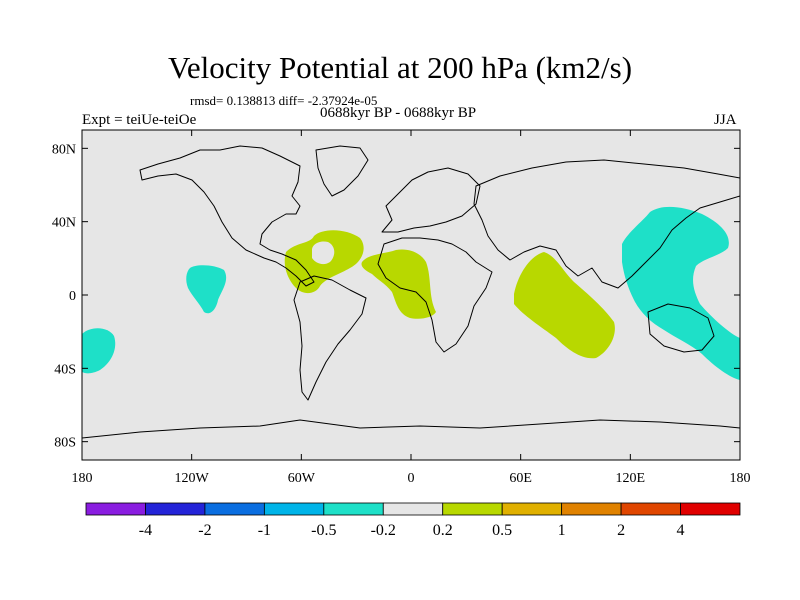 Image resolution: width=800 pixels, height=600 pixels. What do you see at coordinates (431, 200) in the screenshot?
I see `europe-outline` at bounding box center [431, 200].